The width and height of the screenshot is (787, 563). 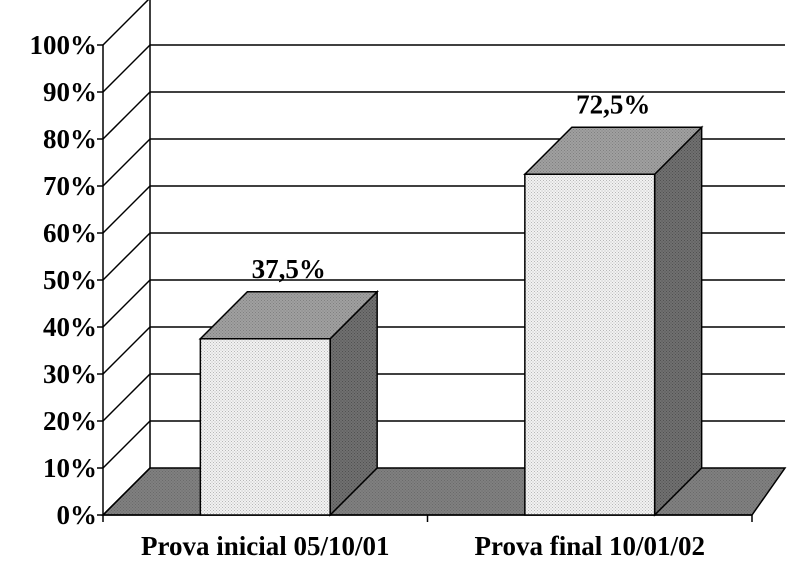 What do you see at coordinates (70, 92) in the screenshot?
I see `y-tick-label: 90%` at bounding box center [70, 92].